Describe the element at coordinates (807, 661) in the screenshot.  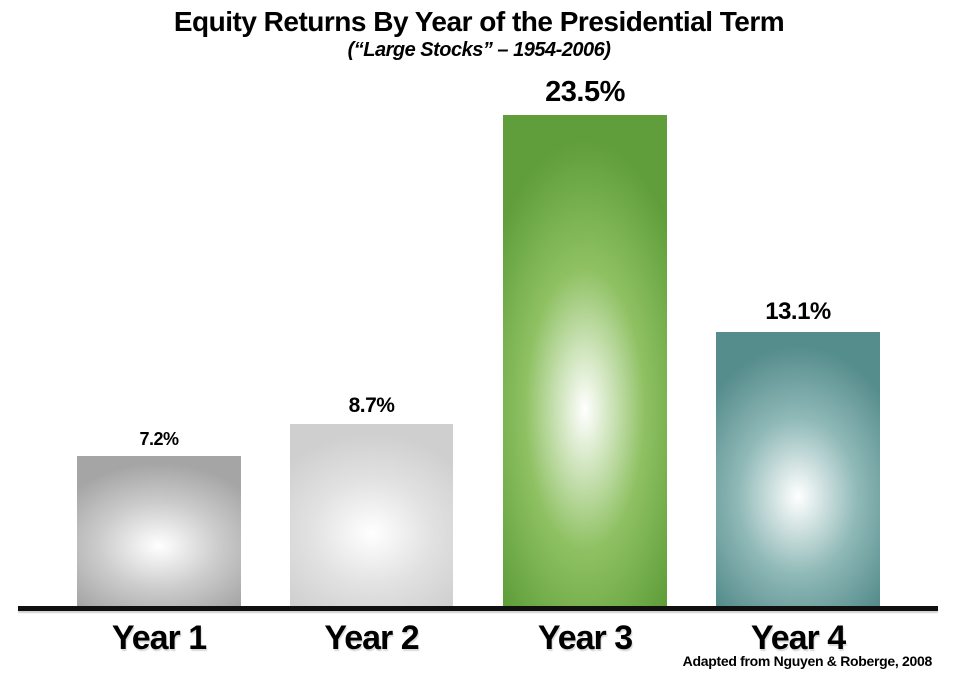
I see `attribution: Adapted from Nguyen & Roberge, 2008` at that location.